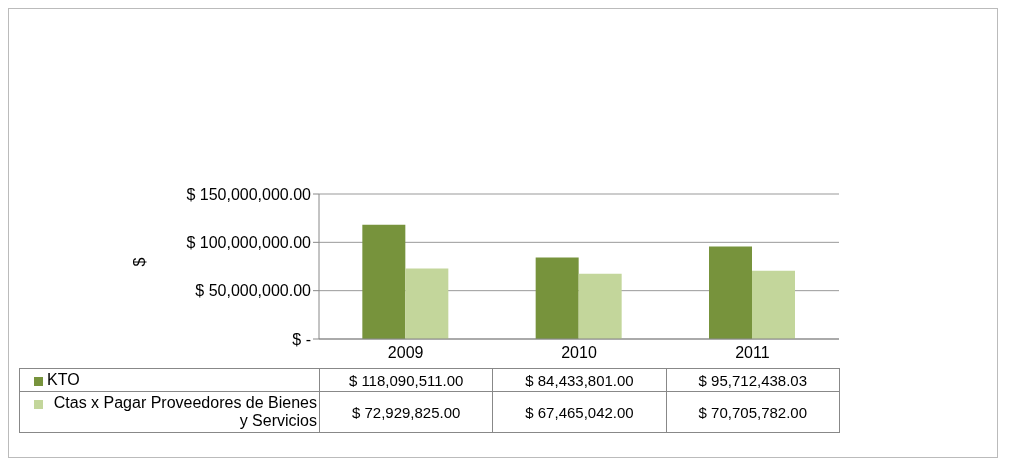 This screenshot has width=1012, height=467. I want to click on x-tick-label: 2011, so click(752, 353).